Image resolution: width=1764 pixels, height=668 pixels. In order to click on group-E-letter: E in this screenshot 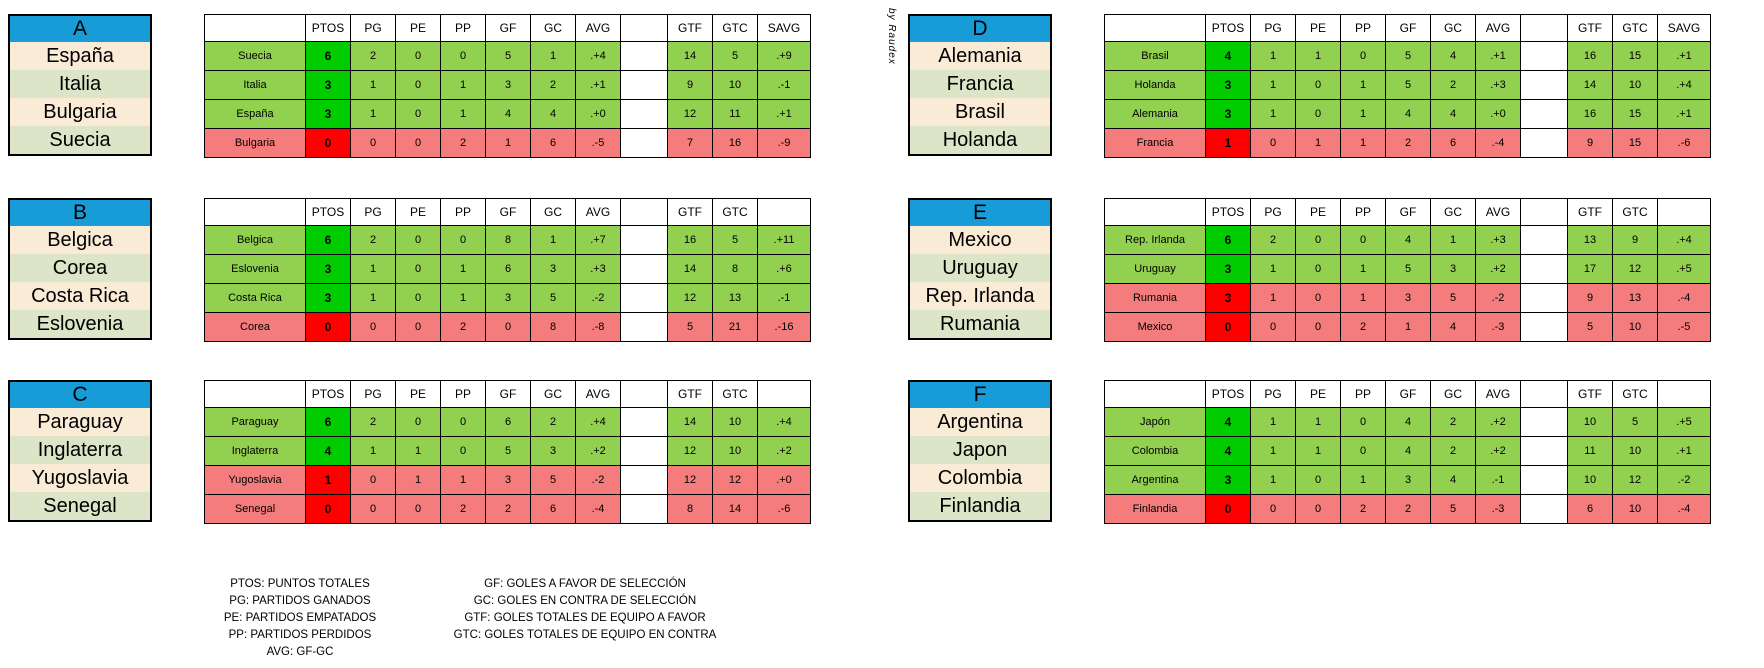, I will do `click(980, 213)`.